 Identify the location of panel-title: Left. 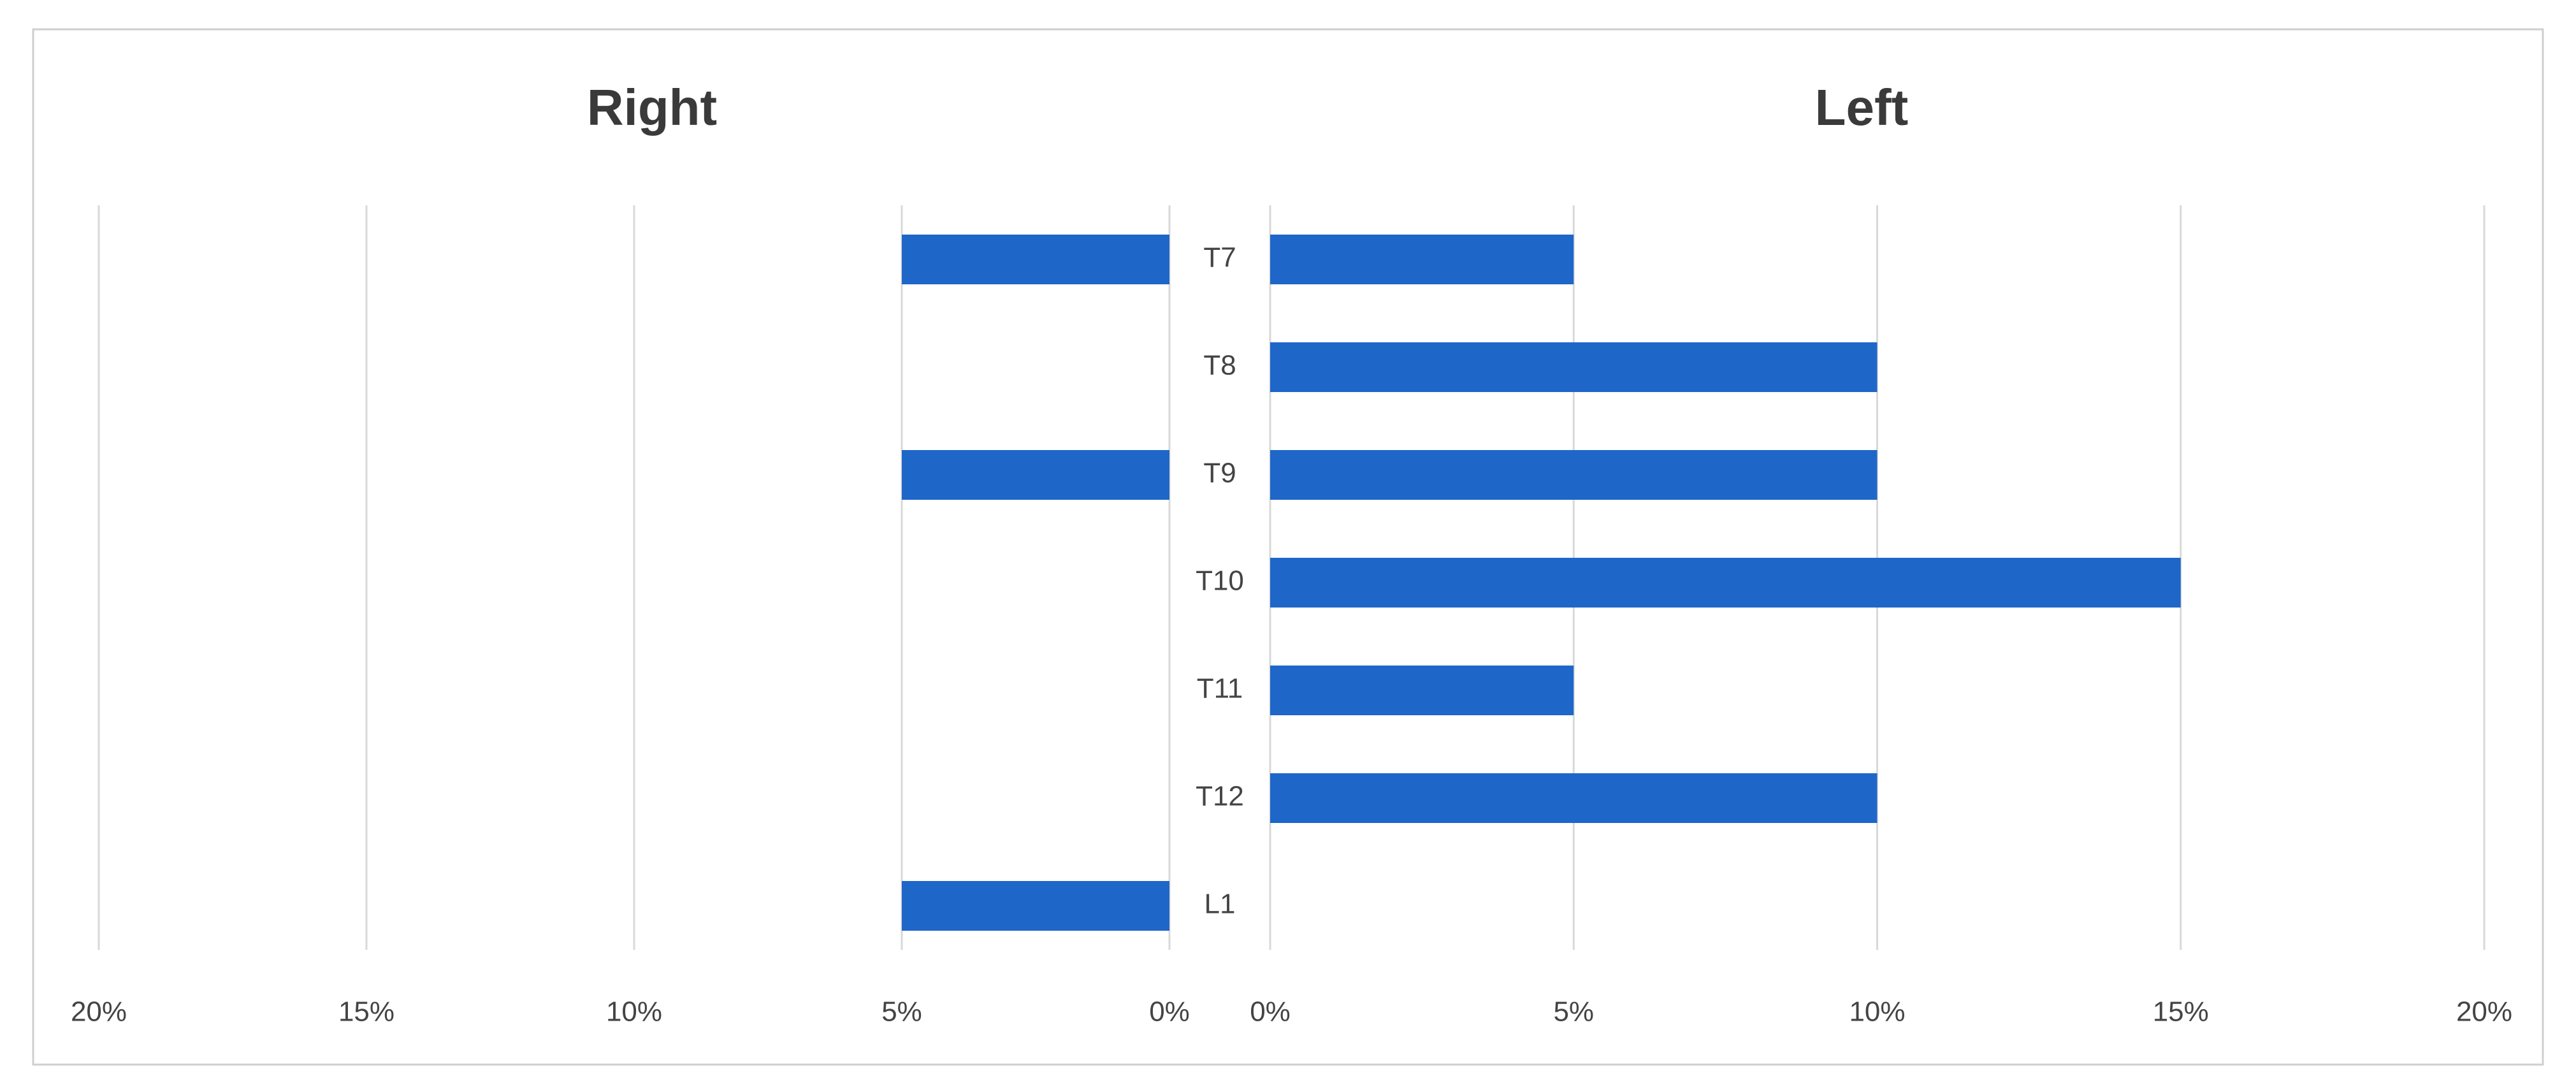
(1862, 107).